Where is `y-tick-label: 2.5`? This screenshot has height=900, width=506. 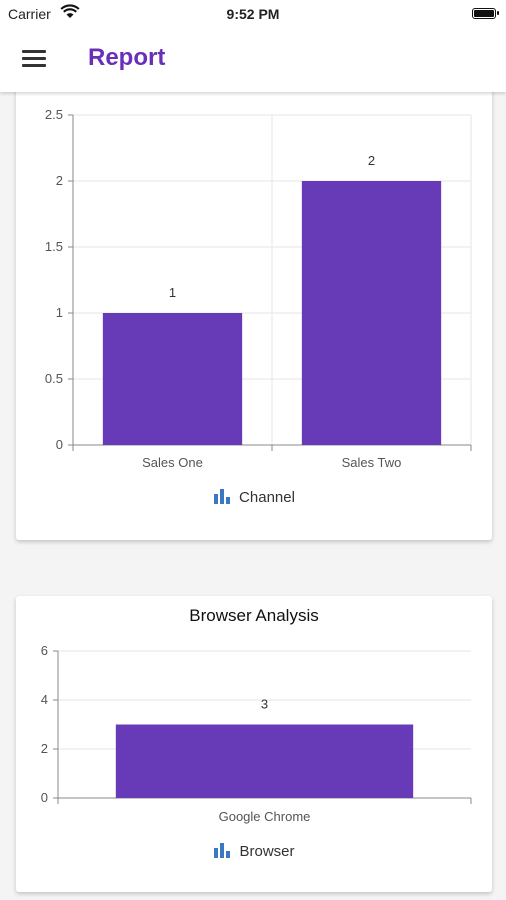
y-tick-label: 2.5 is located at coordinates (54, 114).